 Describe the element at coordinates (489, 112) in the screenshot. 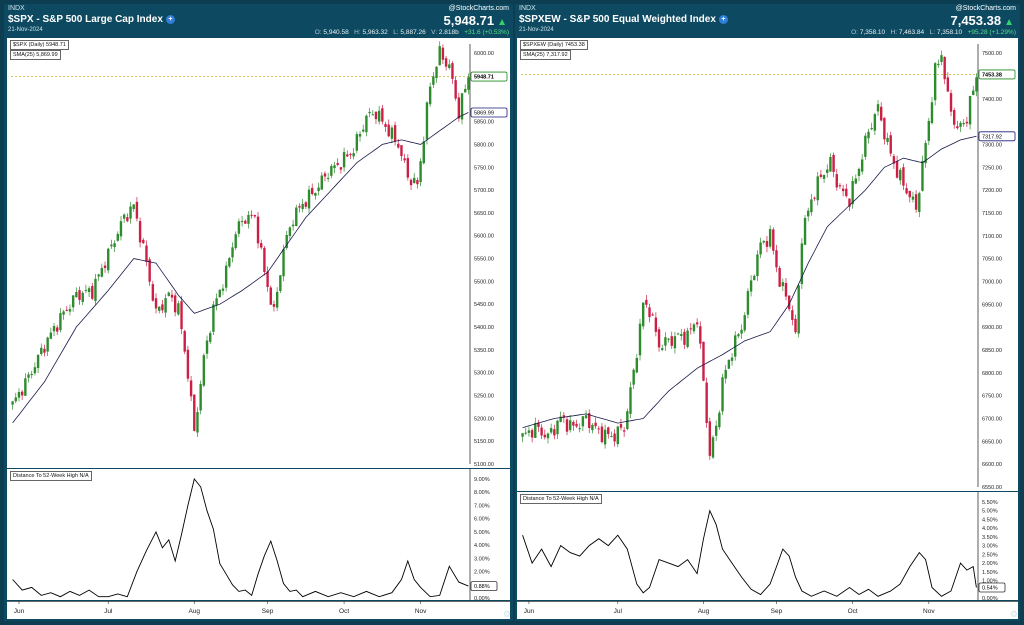

I see `sma-tag: 5869.99` at that location.